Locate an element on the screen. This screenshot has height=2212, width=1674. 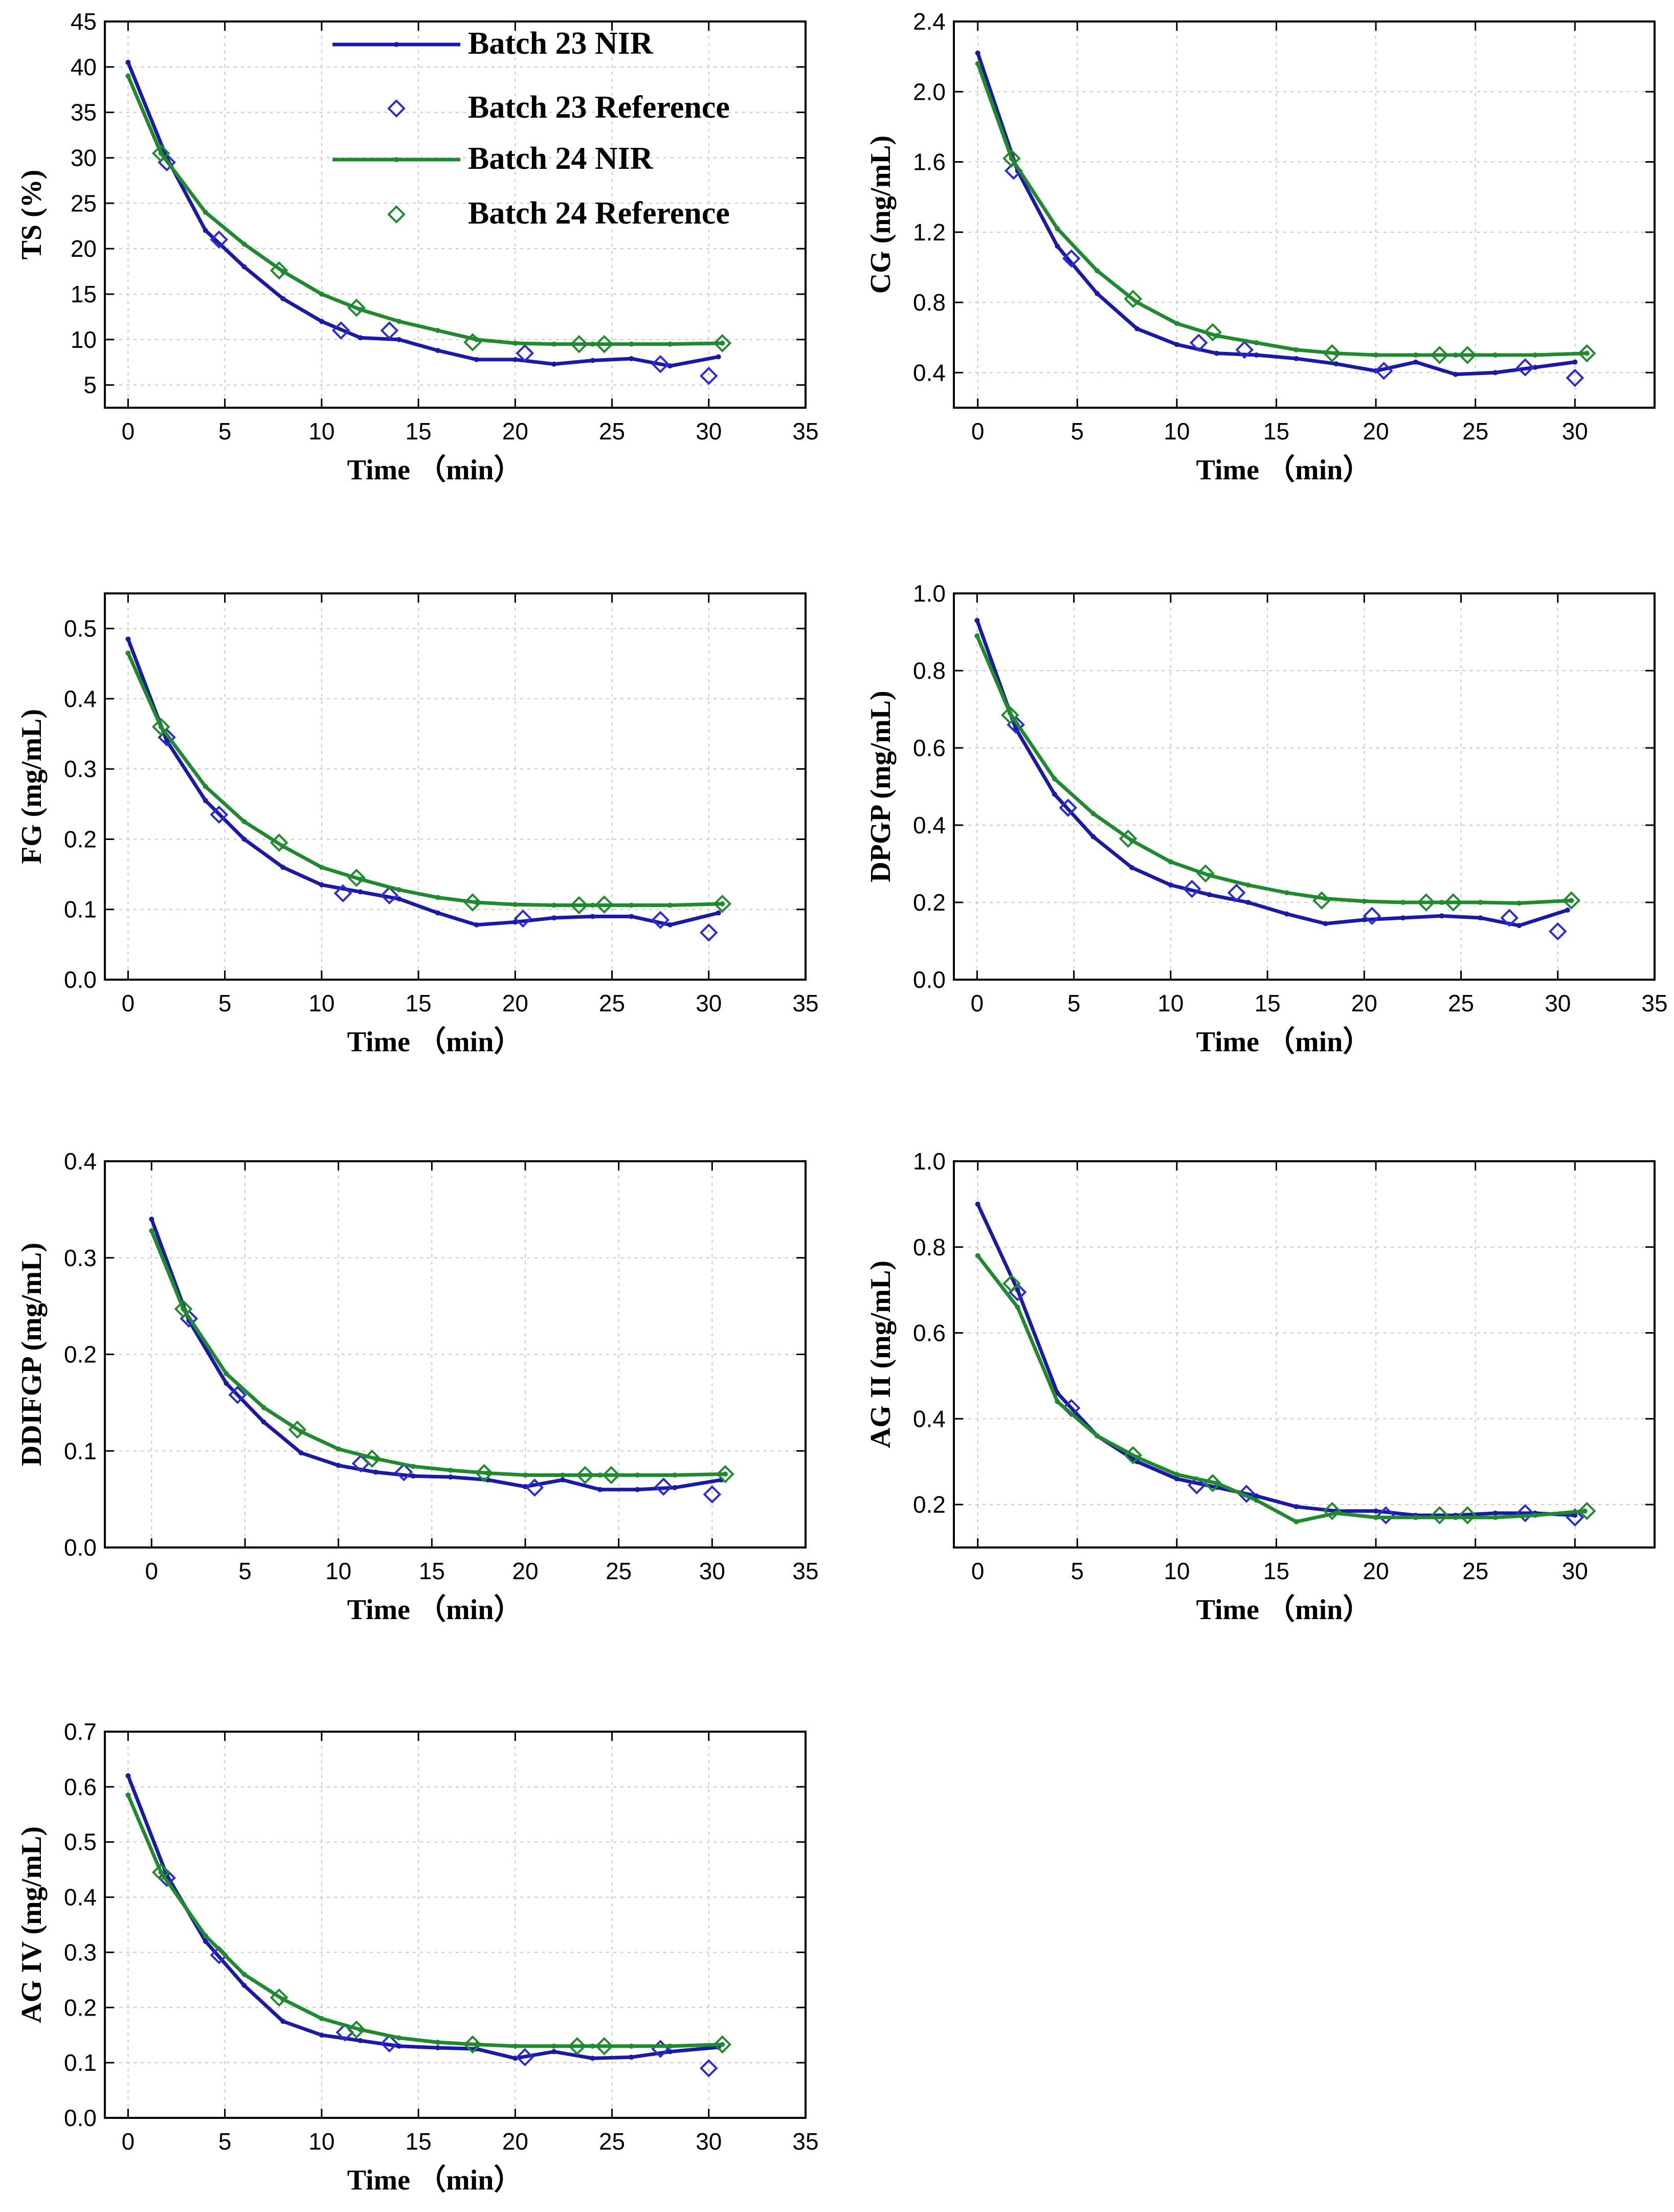
y-tick-label: 10 is located at coordinates (84, 339).